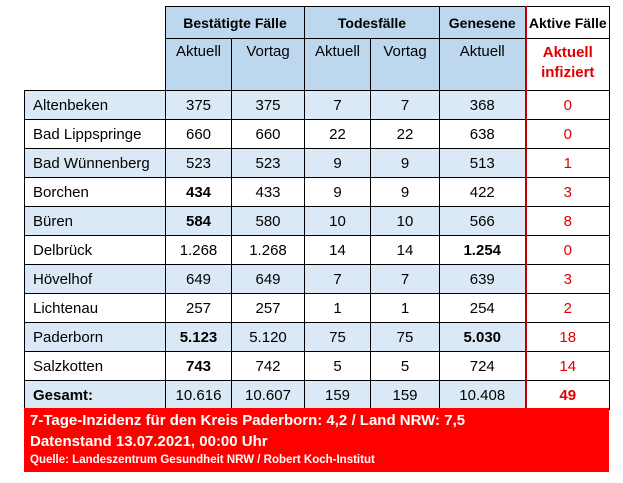  Describe the element at coordinates (268, 134) in the screenshot. I see `cell-confirmed-previous: 660` at that location.